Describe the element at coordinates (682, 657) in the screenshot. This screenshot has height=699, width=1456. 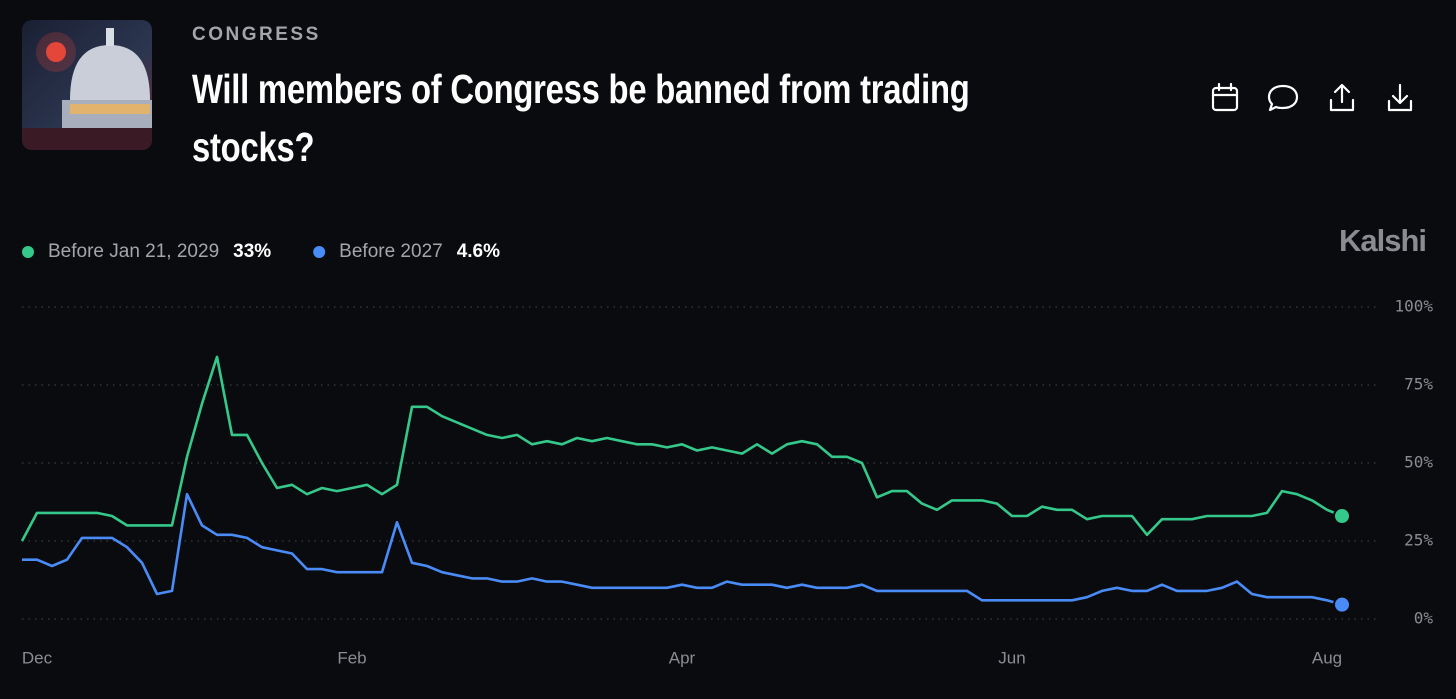
I see `x-tick-label: Apr` at that location.